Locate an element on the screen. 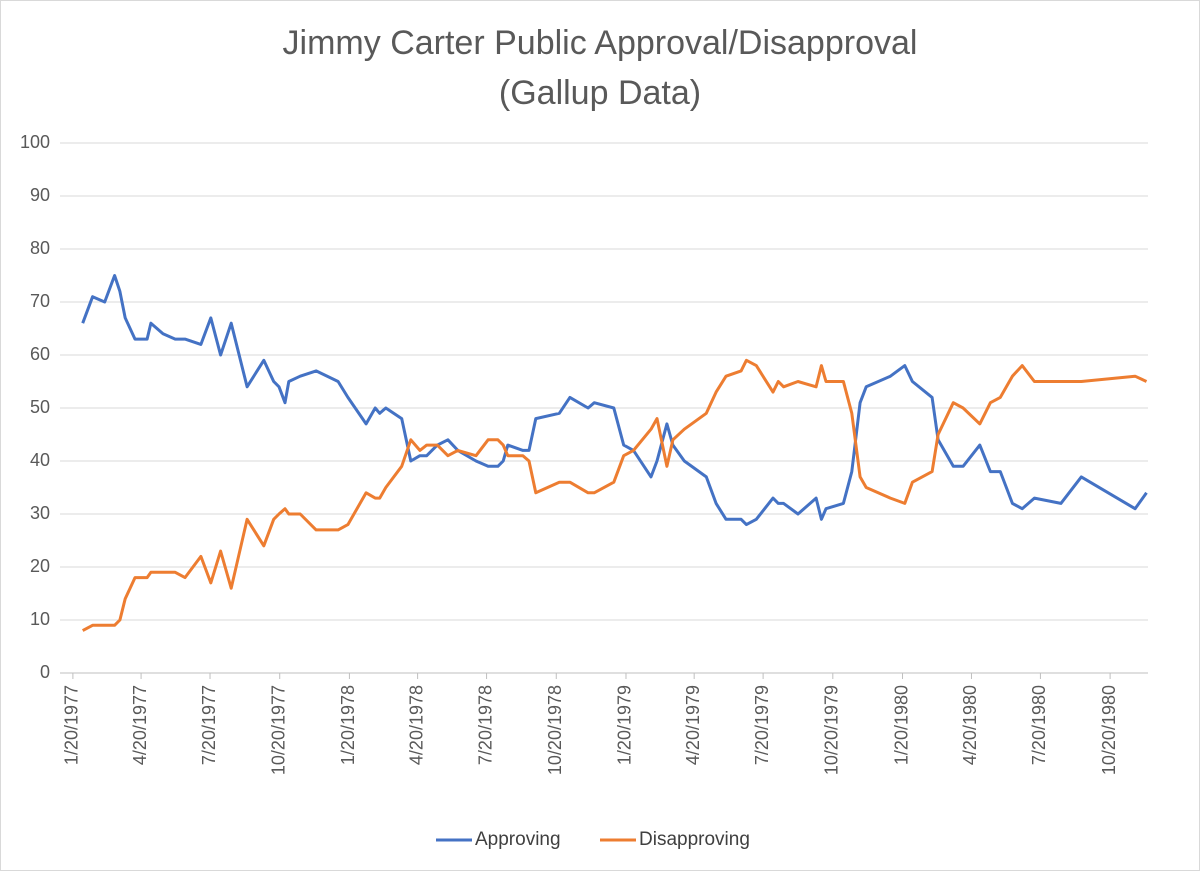  x-tick-label: 4/20/1979 is located at coordinates (693, 725).